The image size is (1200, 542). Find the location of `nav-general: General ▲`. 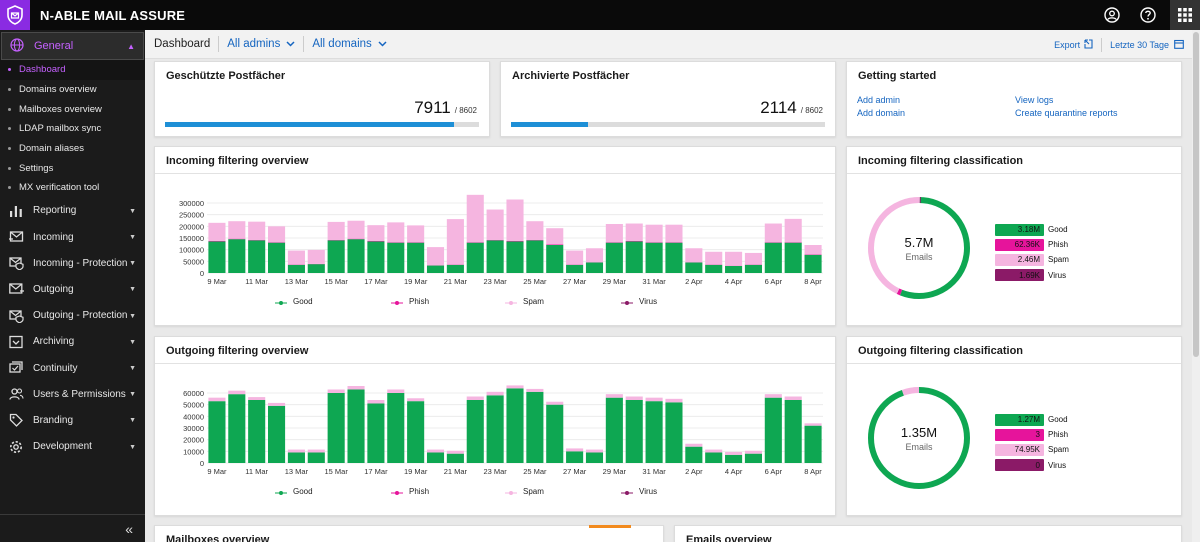

nav-general: General ▲ is located at coordinates (72, 46).